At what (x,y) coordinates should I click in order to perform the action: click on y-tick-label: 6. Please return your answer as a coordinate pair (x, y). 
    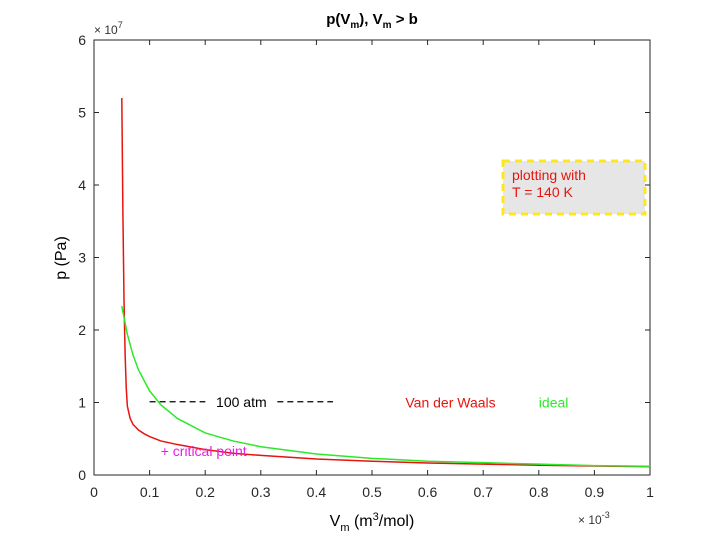
    Looking at the image, I should click on (82, 40).